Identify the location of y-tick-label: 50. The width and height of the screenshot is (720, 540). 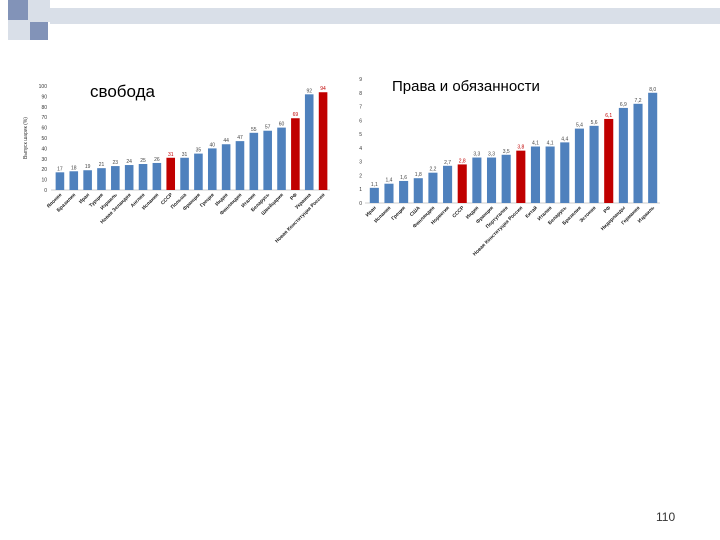
(44, 139).